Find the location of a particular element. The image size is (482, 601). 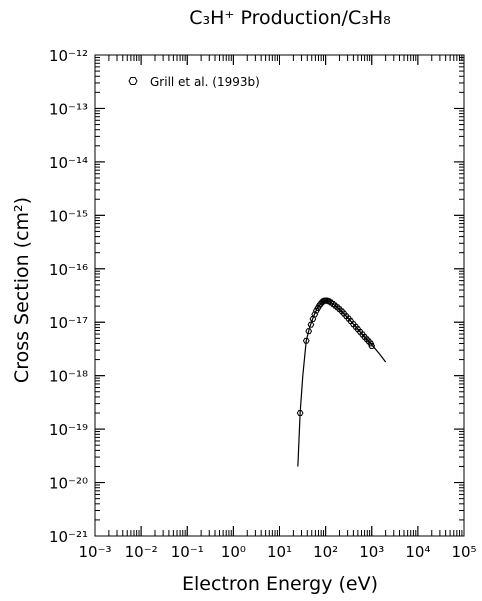

y-tick-label: 10⁻²¹ is located at coordinates (68, 537).